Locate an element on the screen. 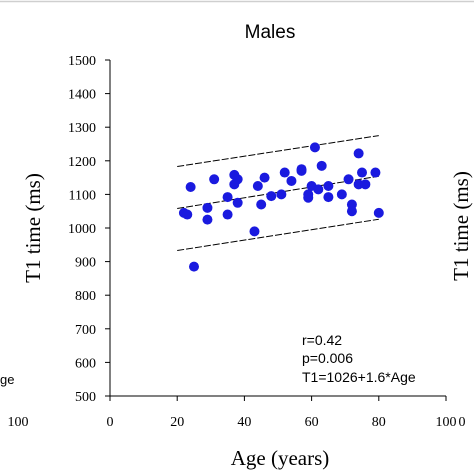 Image resolution: width=474 pixels, height=474 pixels. right-panel-y-axis-label: T1 time (ms) is located at coordinates (461, 226).